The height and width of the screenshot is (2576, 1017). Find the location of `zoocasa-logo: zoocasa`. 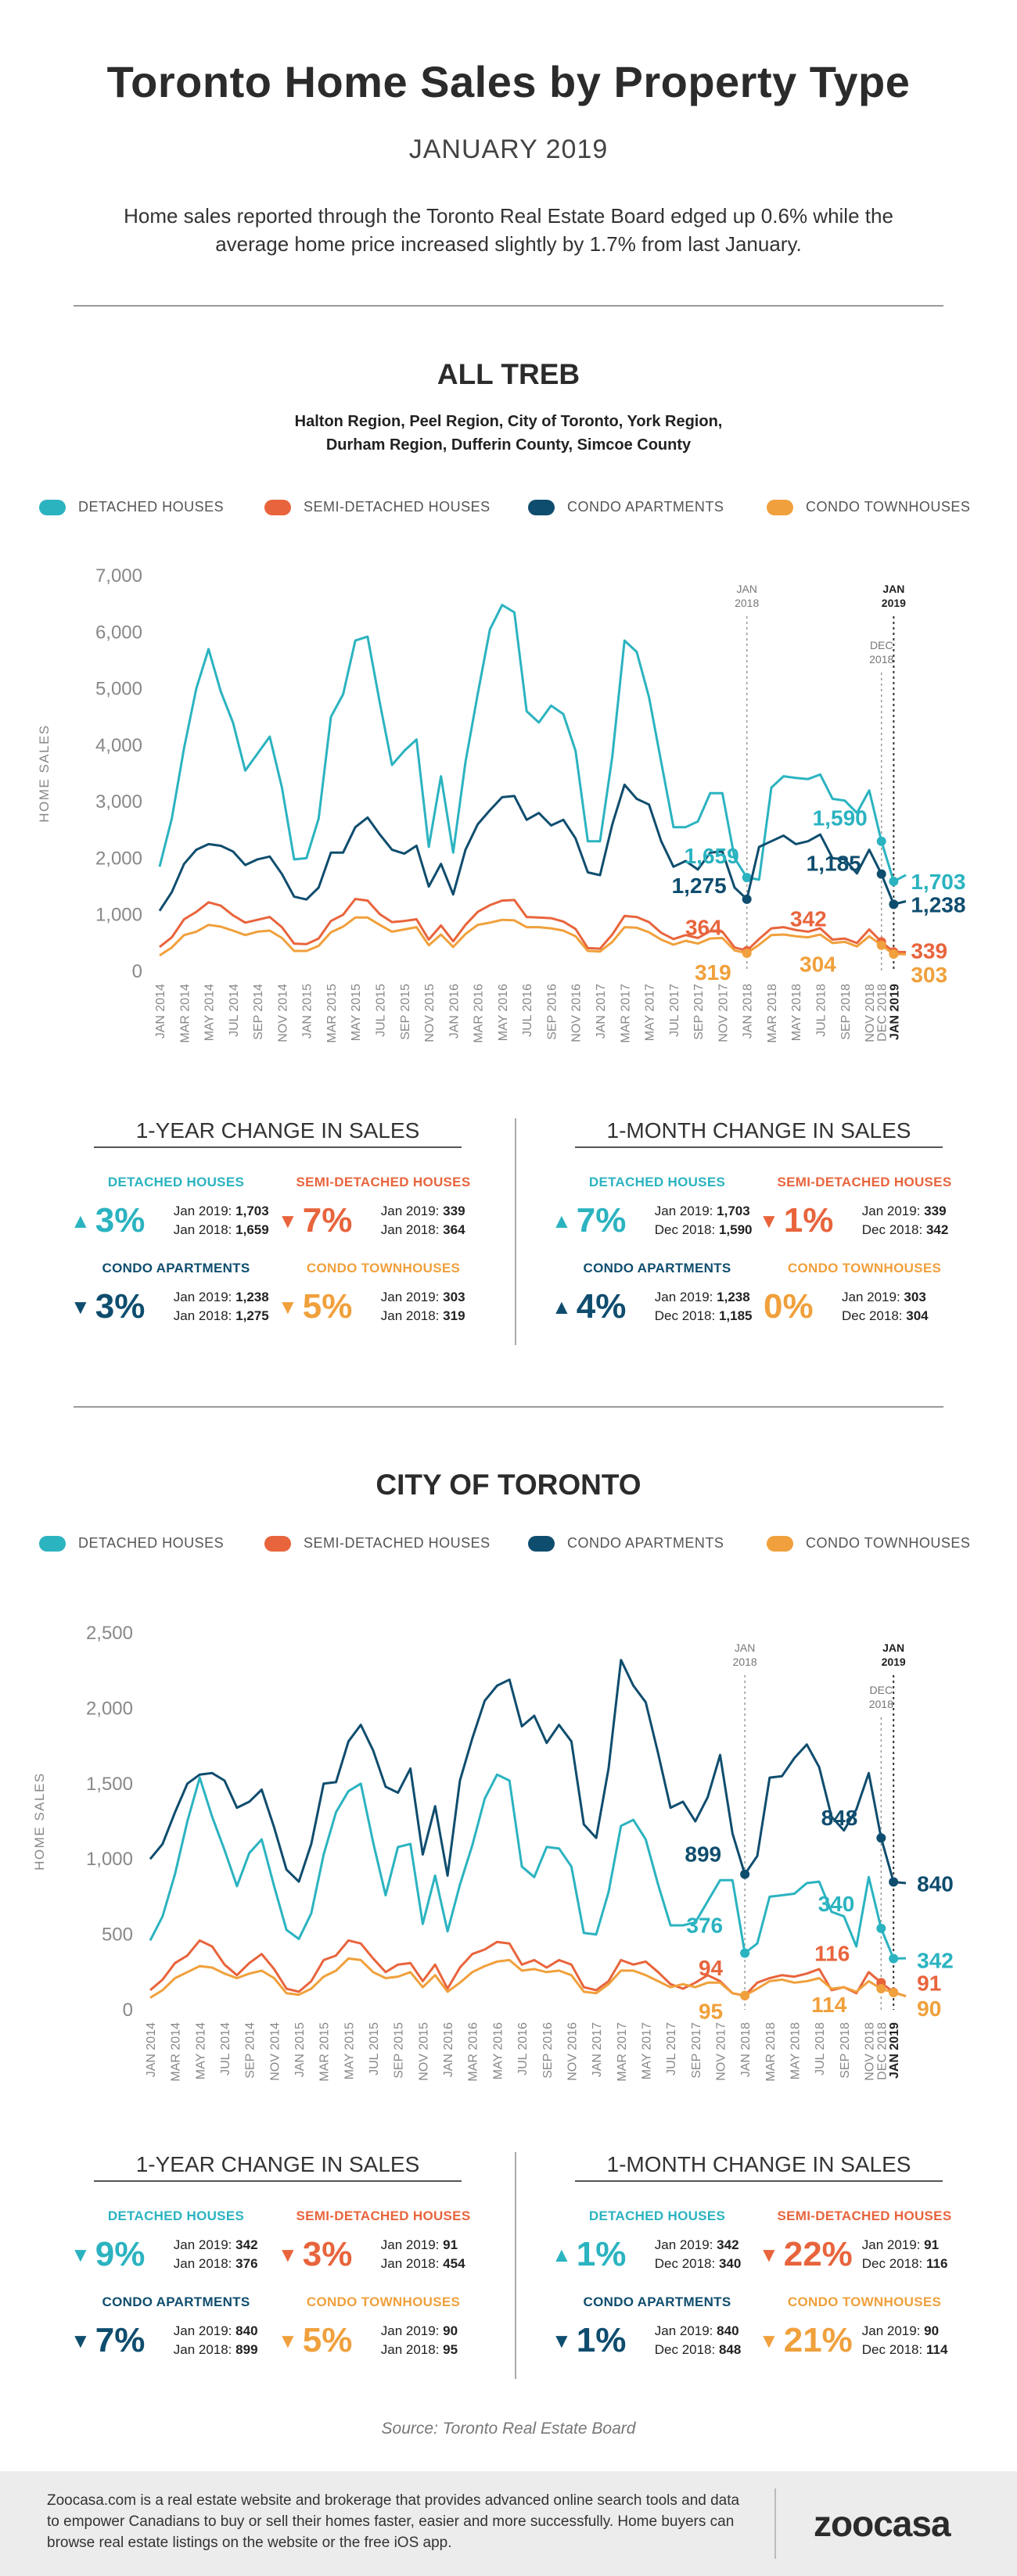

zoocasa-logo: zoocasa is located at coordinates (882, 2523).